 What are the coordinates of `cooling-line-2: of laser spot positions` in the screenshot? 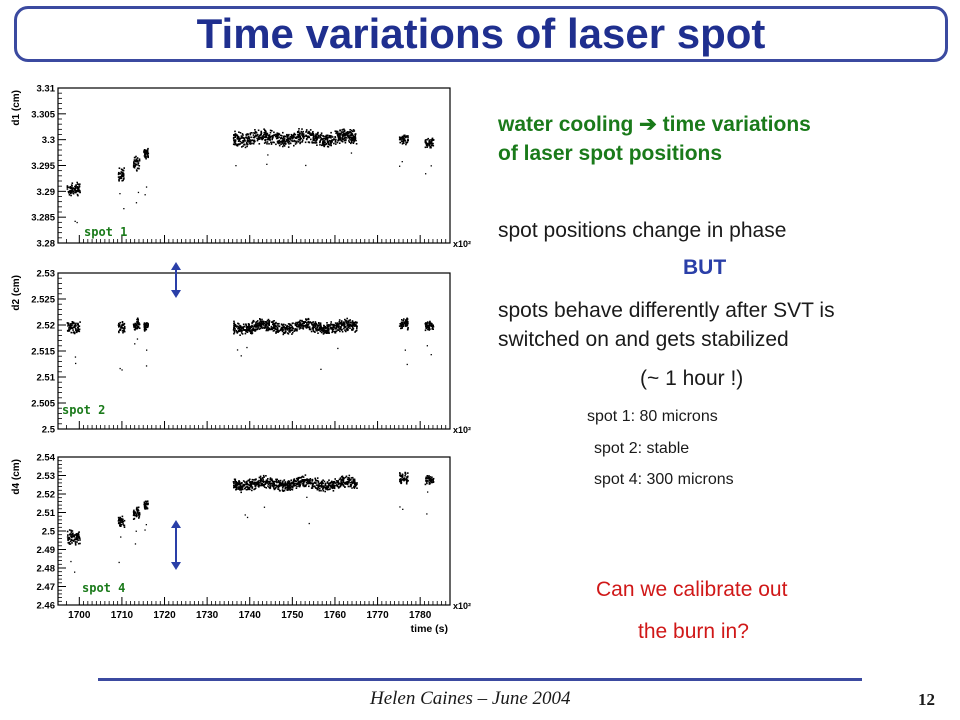 It's located at (610, 153).